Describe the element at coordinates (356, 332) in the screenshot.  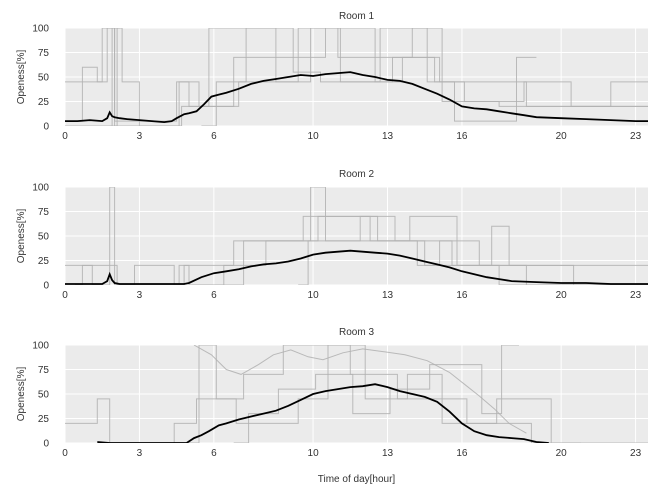
I see `chart-title: Room 3` at that location.